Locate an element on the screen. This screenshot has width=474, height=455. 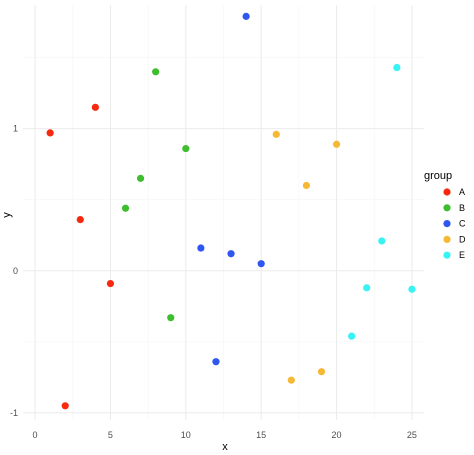
legend-key-e is located at coordinates (447, 255).